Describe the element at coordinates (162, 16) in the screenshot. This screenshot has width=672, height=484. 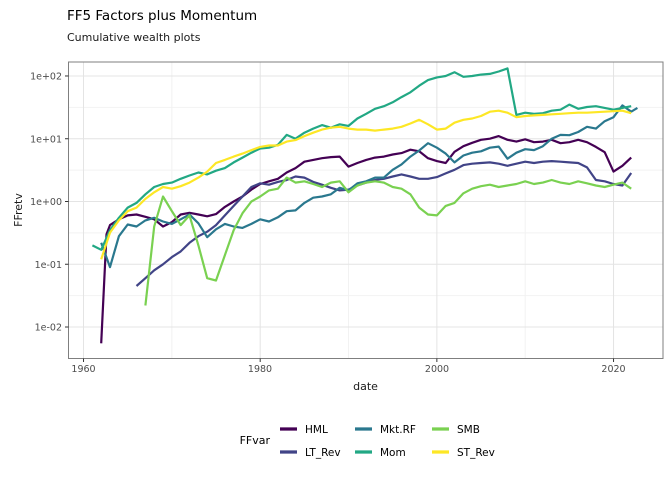
I see `chart-title: FF5 Factors plus Momentum` at that location.